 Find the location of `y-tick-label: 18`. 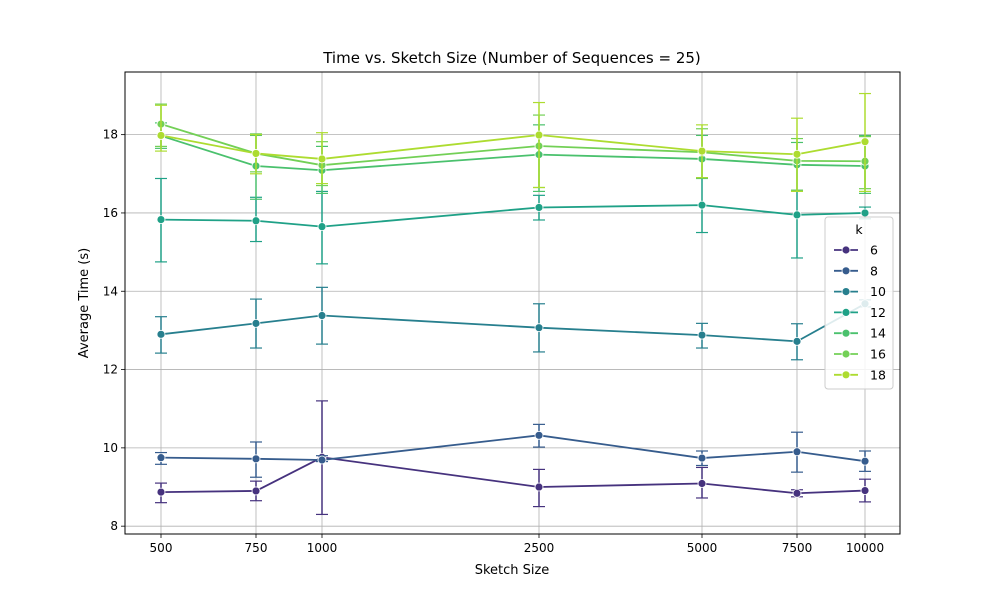

y-tick-label: 18 is located at coordinates (110, 135).